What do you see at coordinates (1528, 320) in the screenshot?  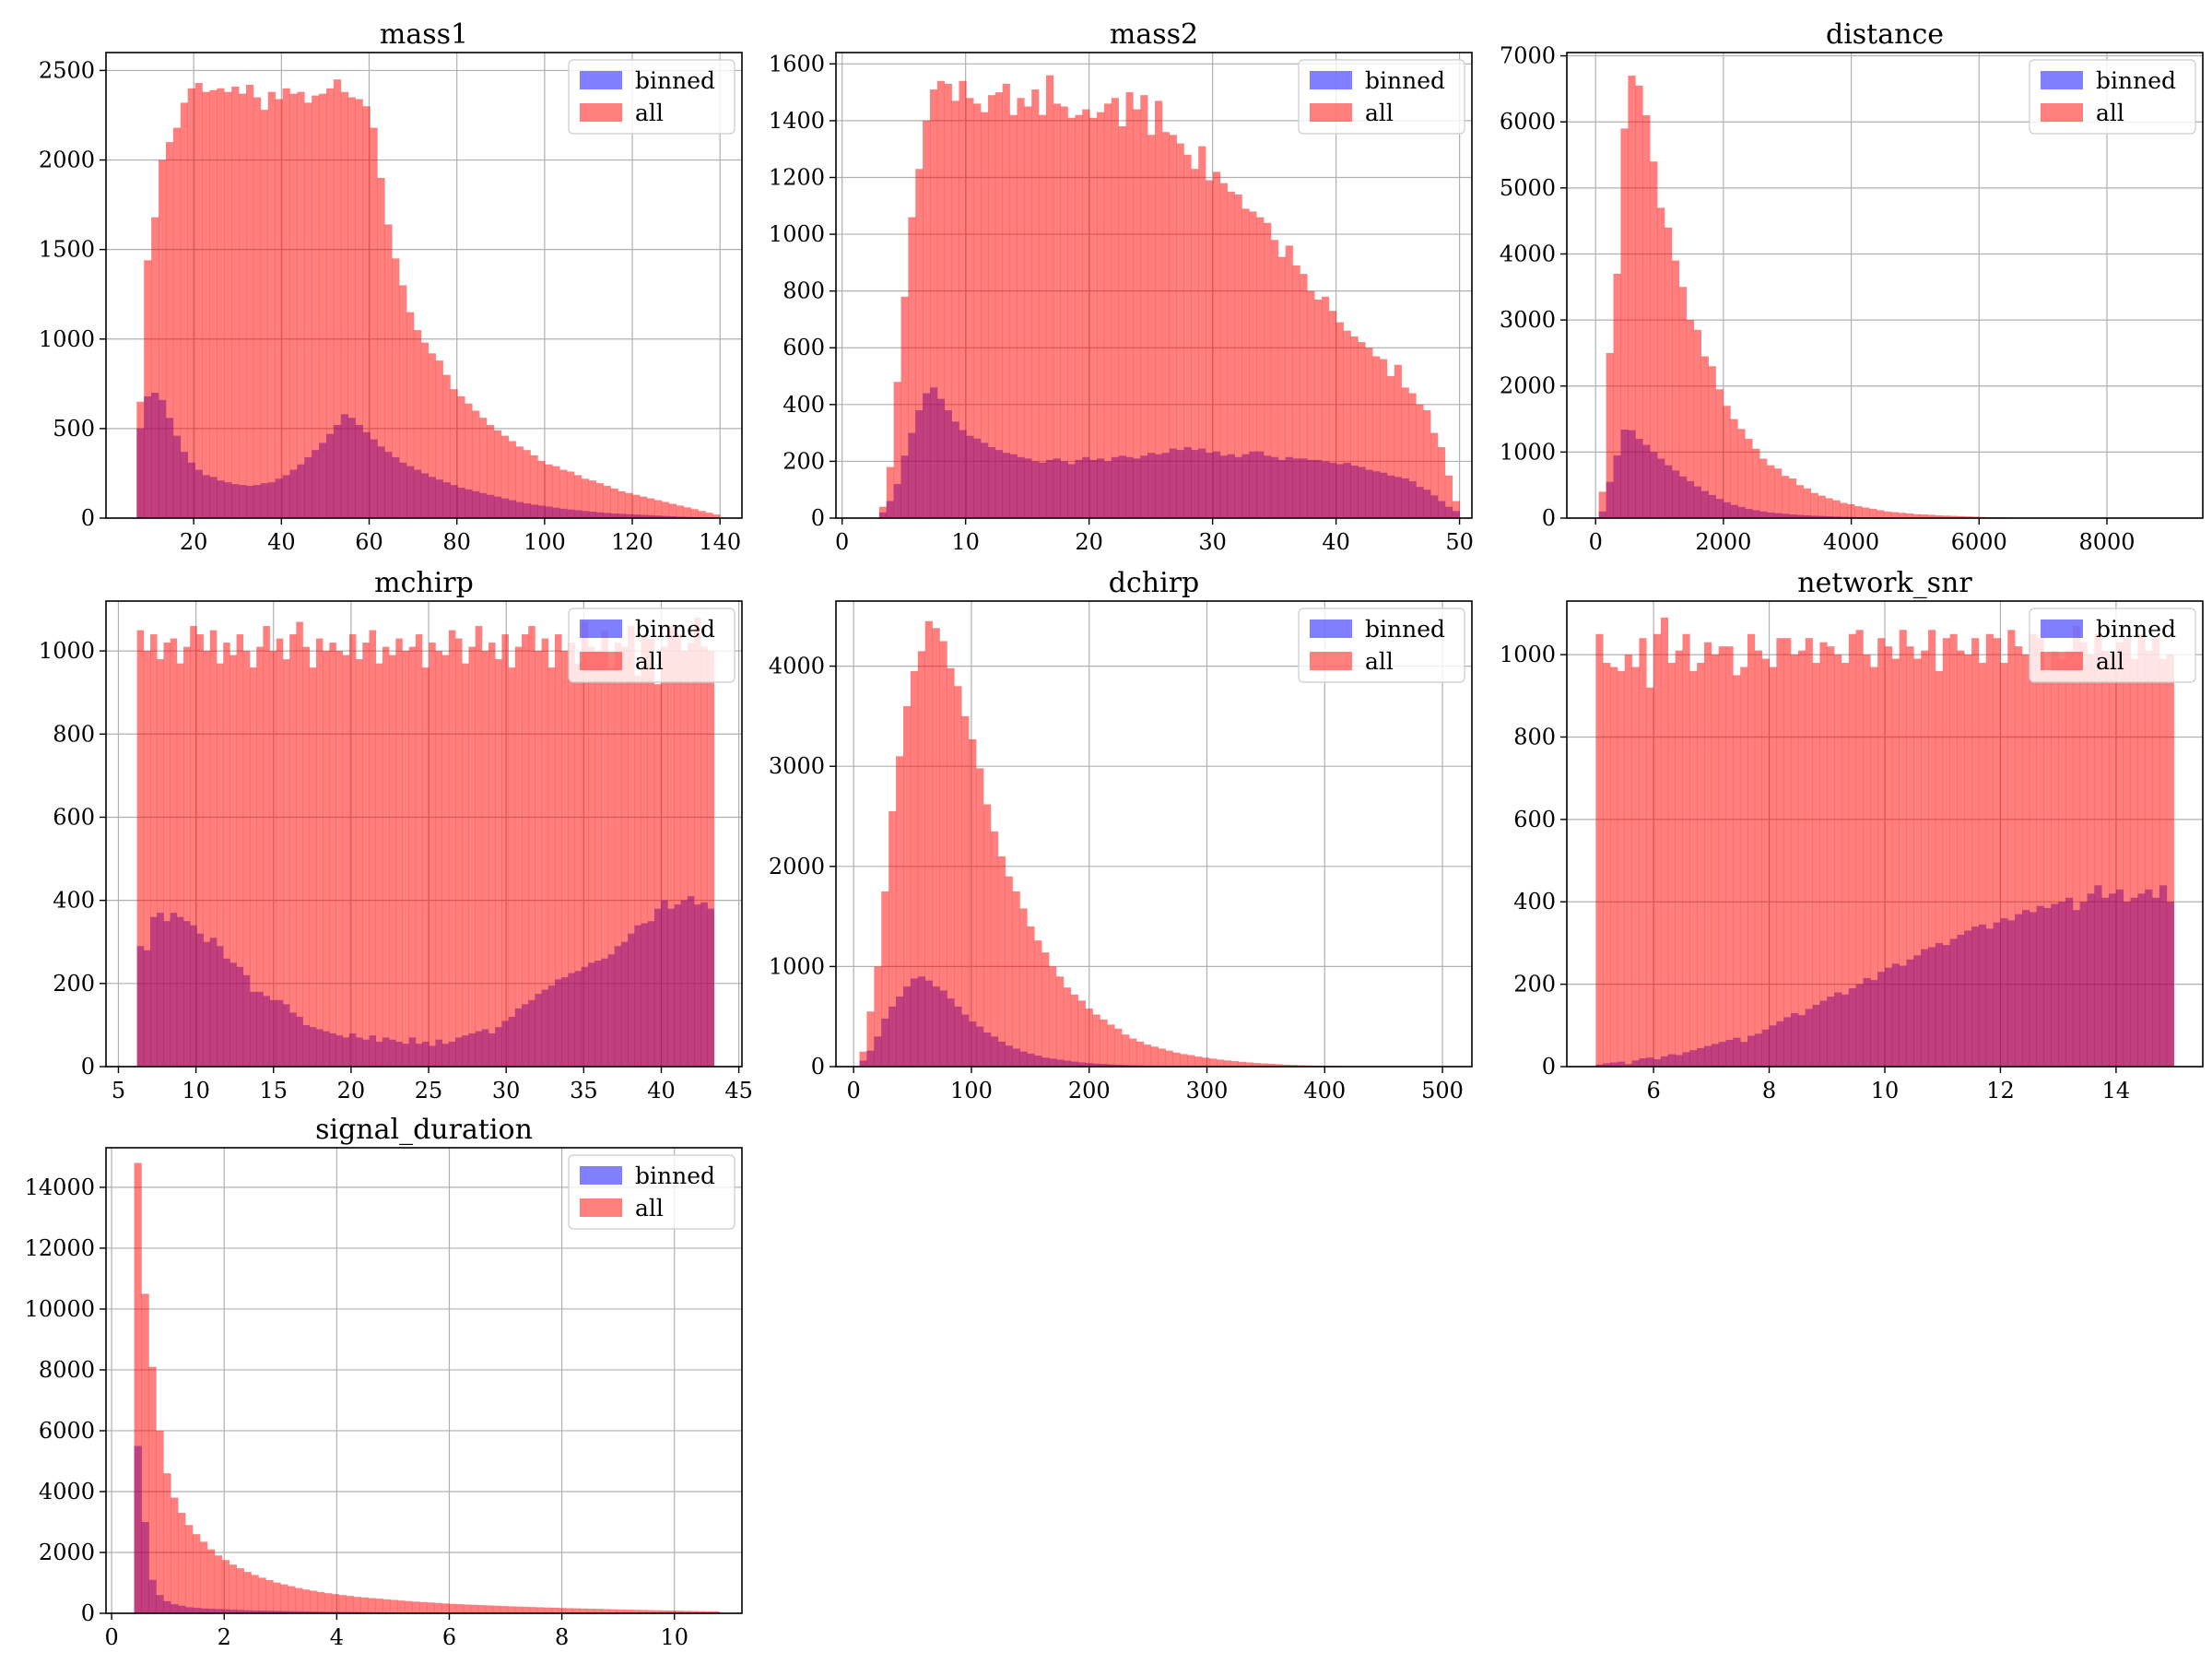 I see `y-tick-label: 3000` at bounding box center [1528, 320].